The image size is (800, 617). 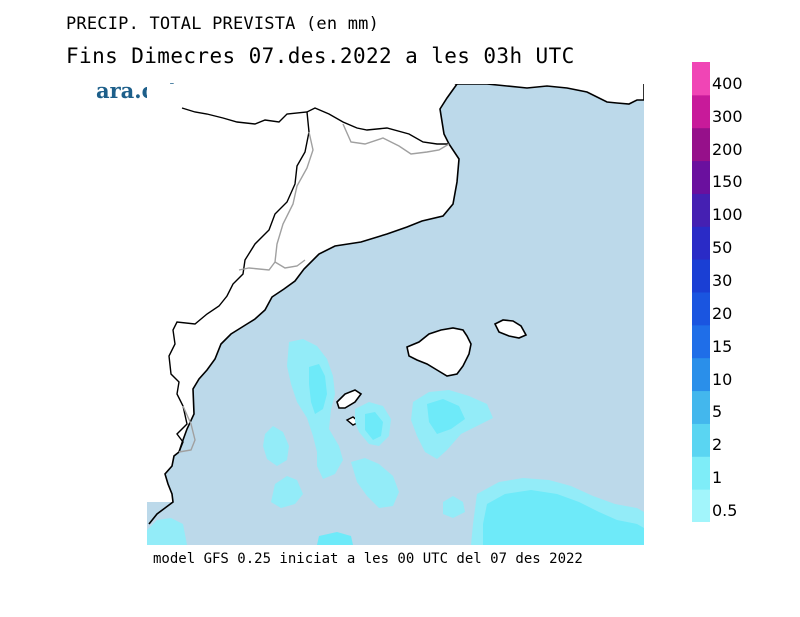 I want to click on color-scale-label: 15, so click(x=722, y=346).